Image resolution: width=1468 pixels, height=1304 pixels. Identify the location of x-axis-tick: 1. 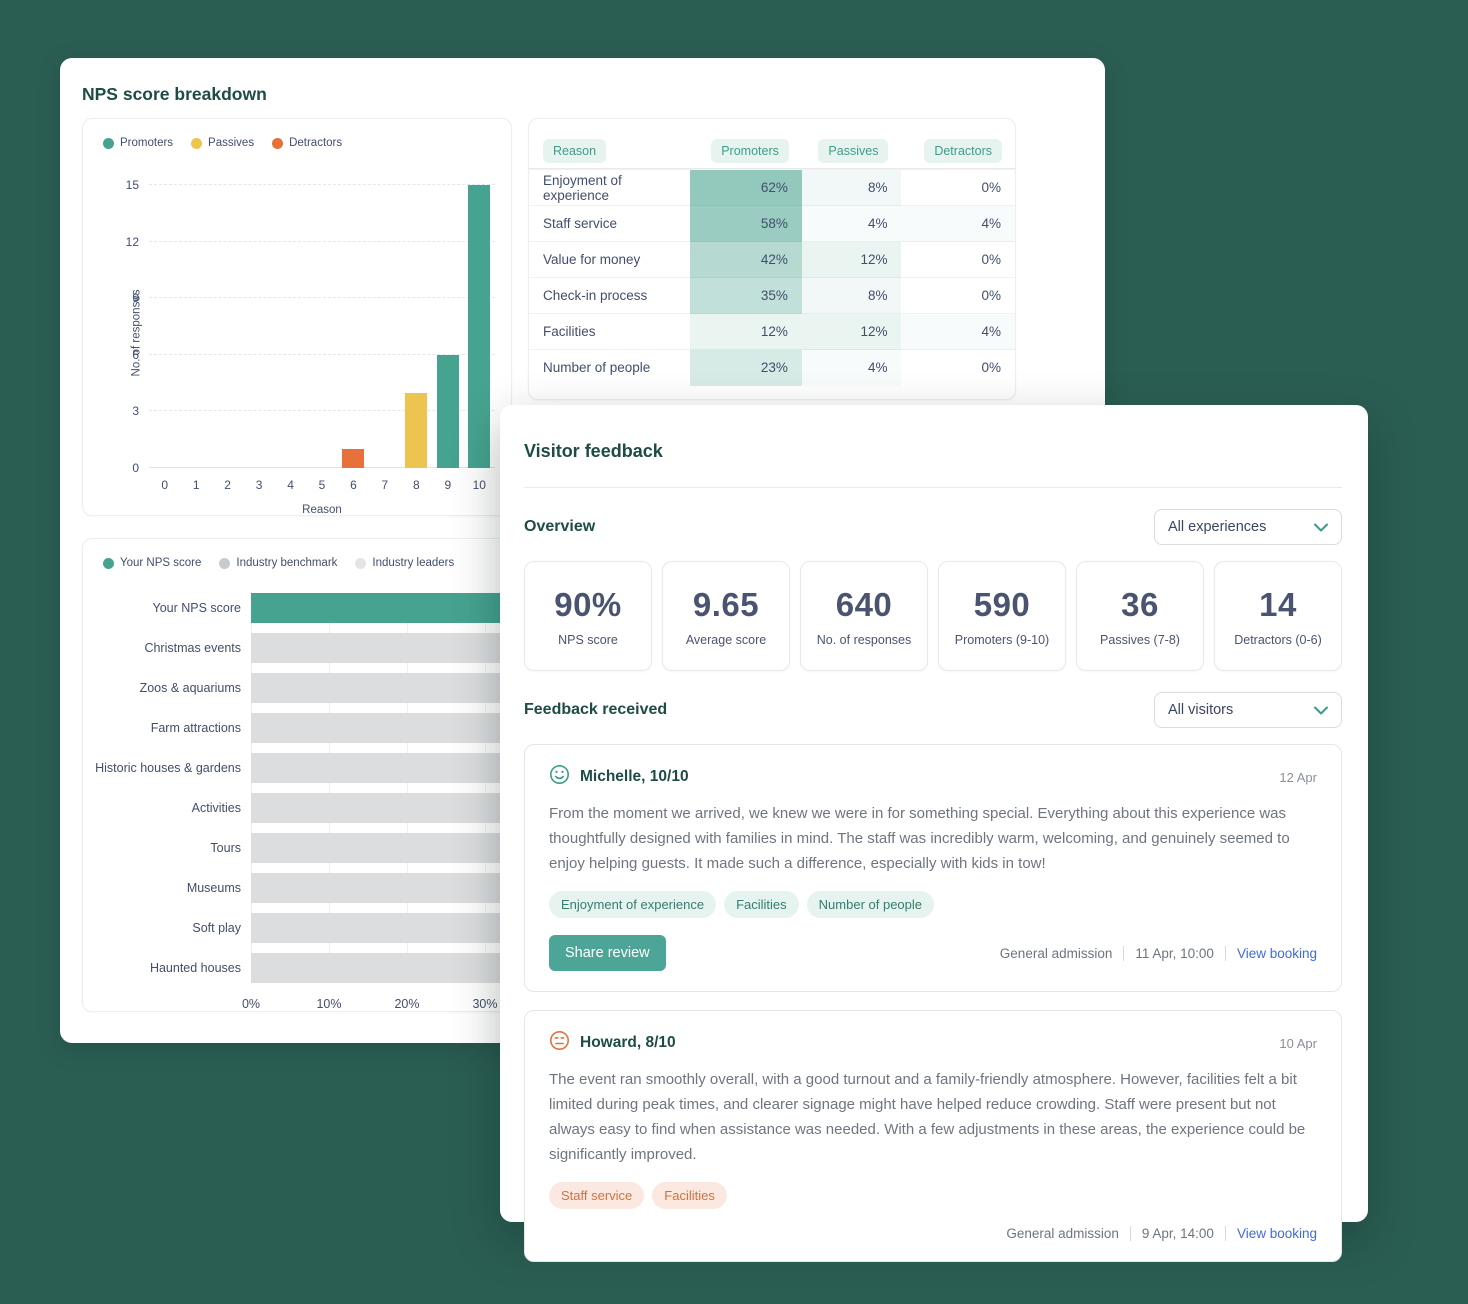
(196, 485).